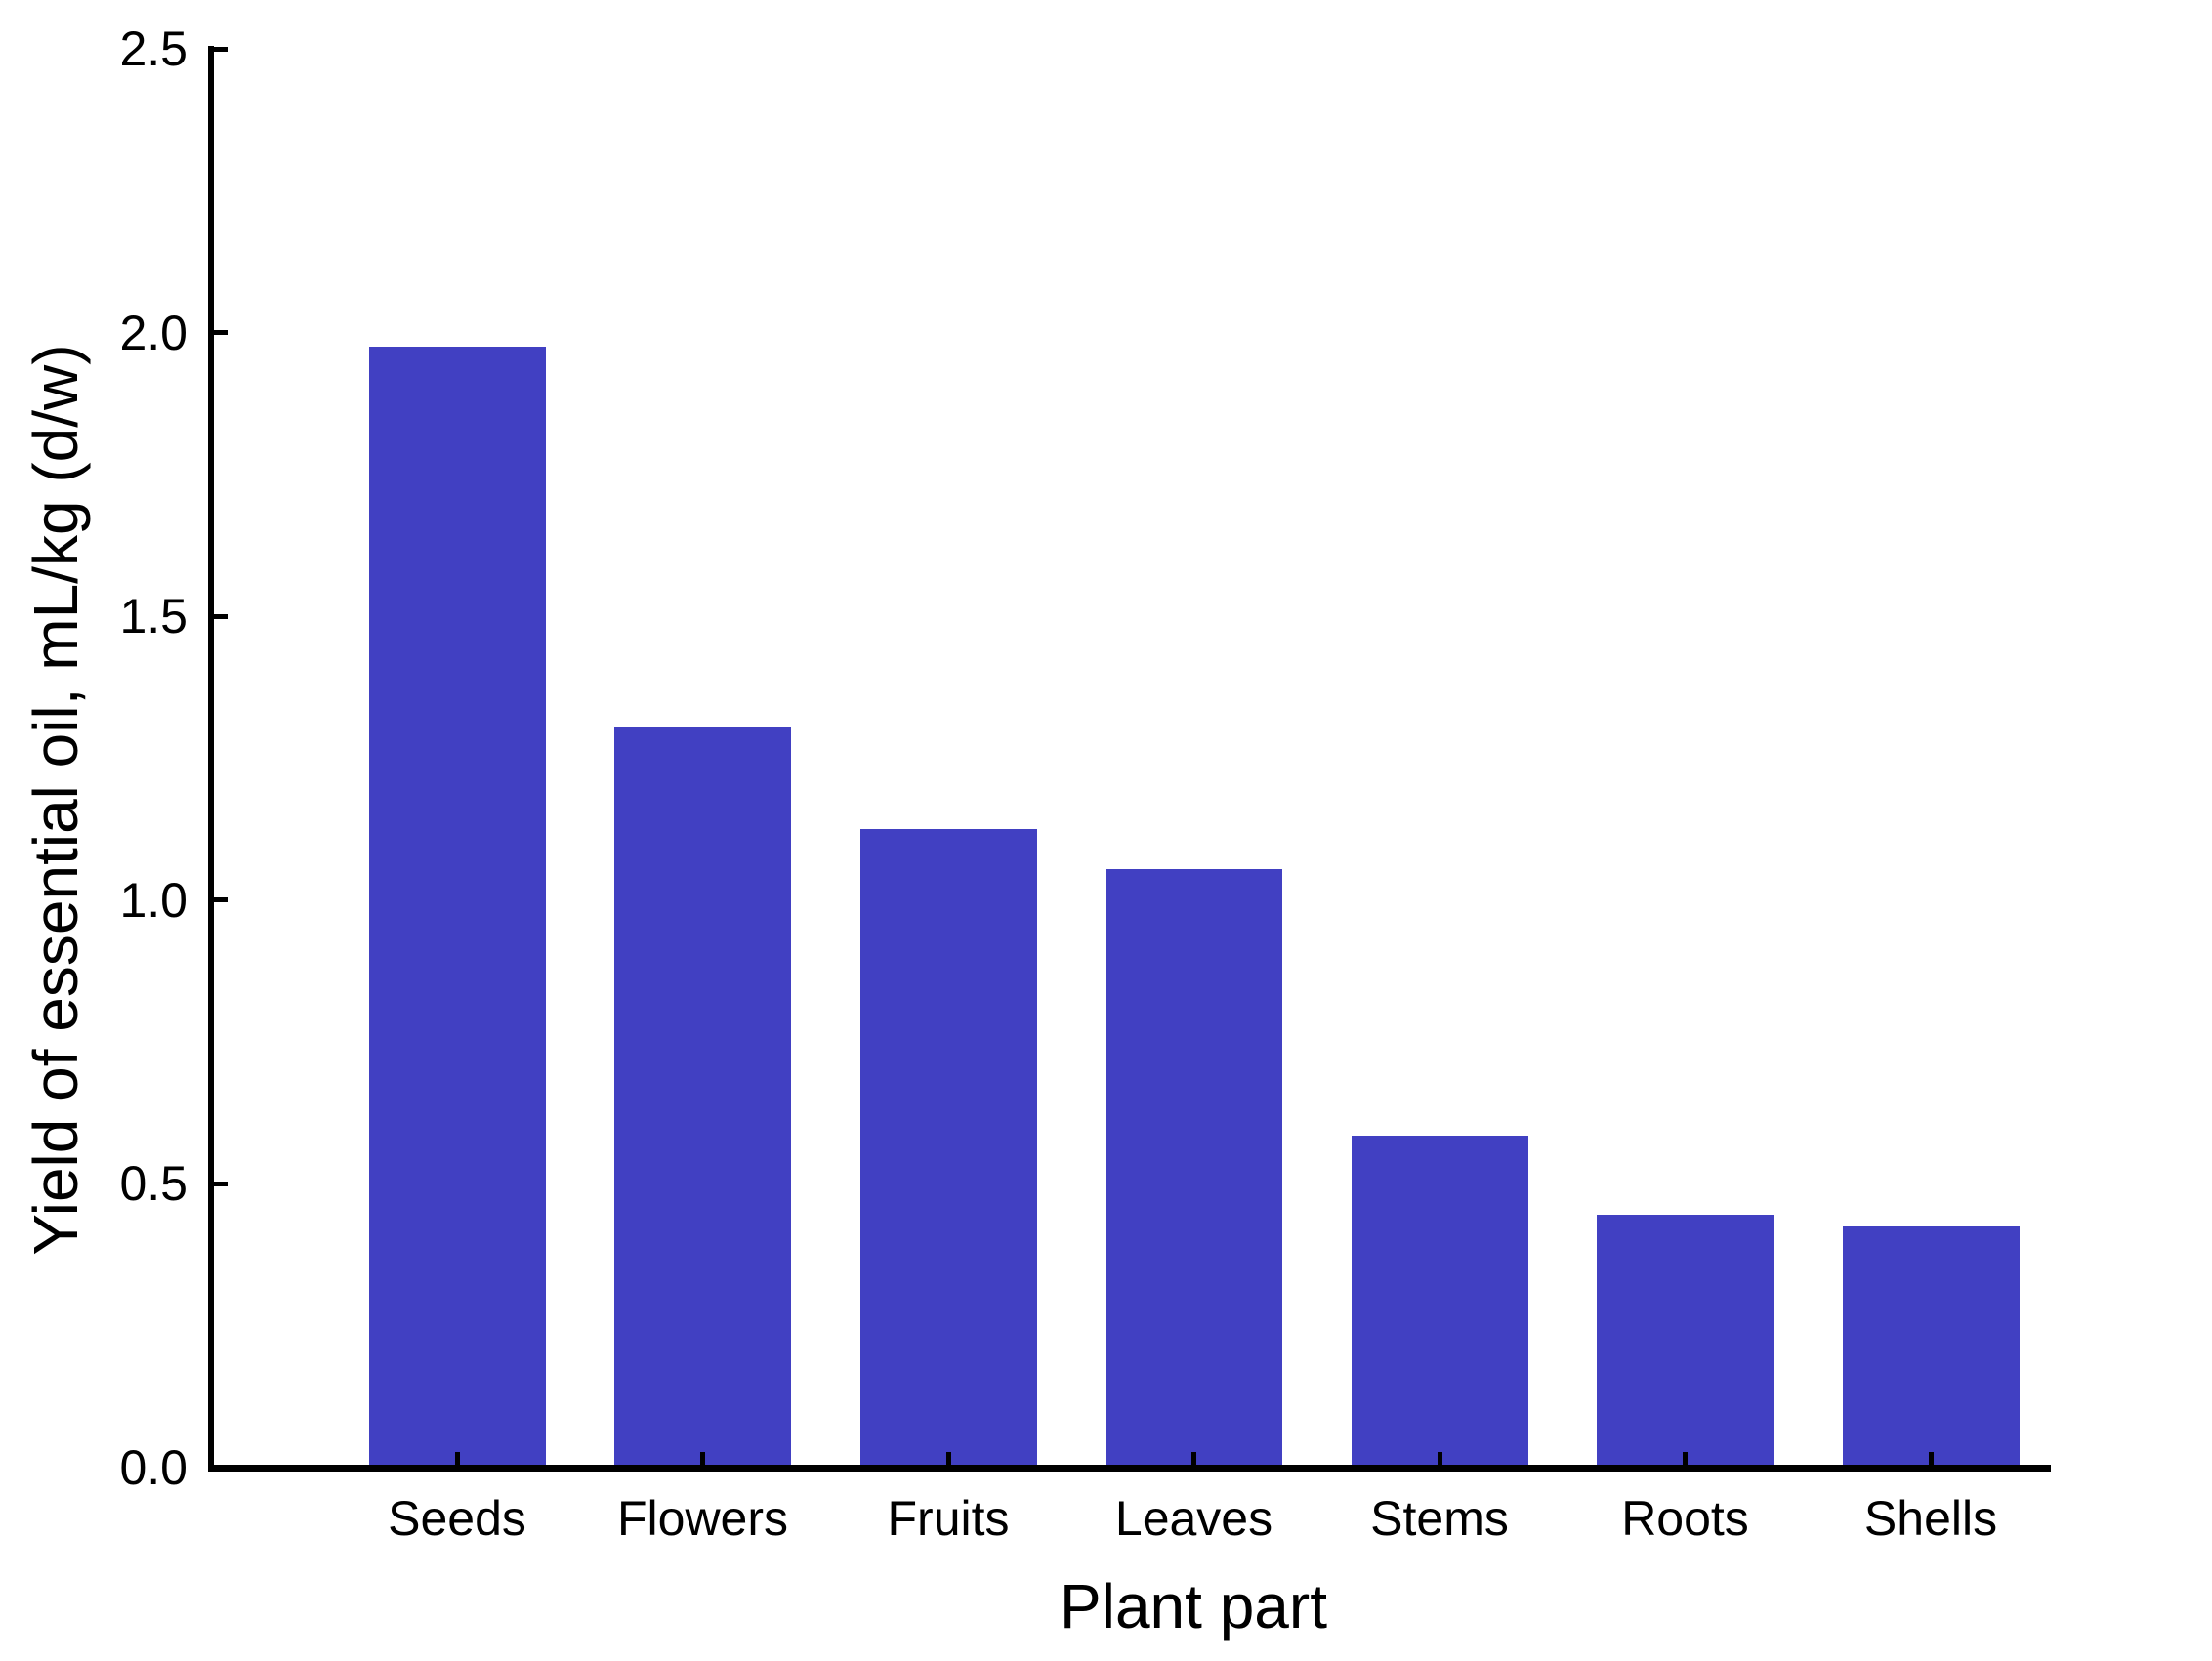  Describe the element at coordinates (702, 1518) in the screenshot. I see `x-category-label-flowers: Flowers` at that location.